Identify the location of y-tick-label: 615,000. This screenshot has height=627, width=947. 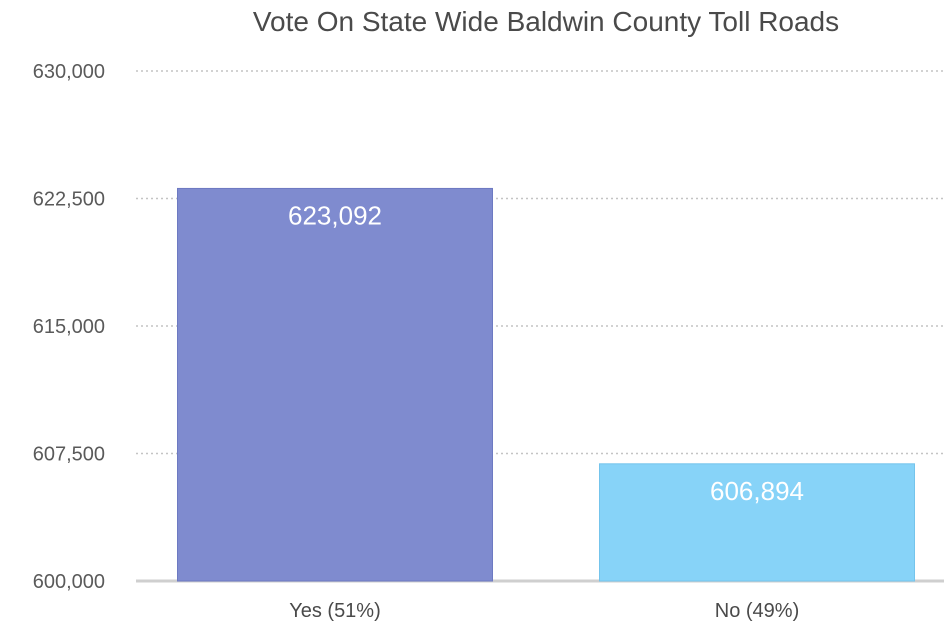
(69, 327).